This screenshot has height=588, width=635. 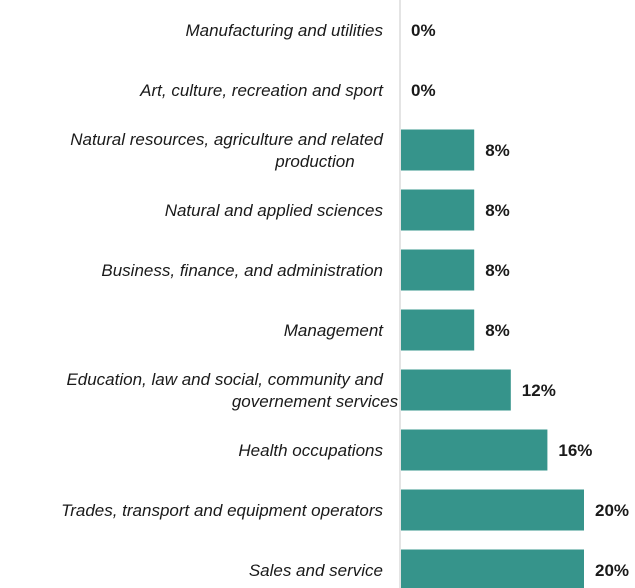 I want to click on category-label-line: Business, finance, and administration, so click(x=242, y=270).